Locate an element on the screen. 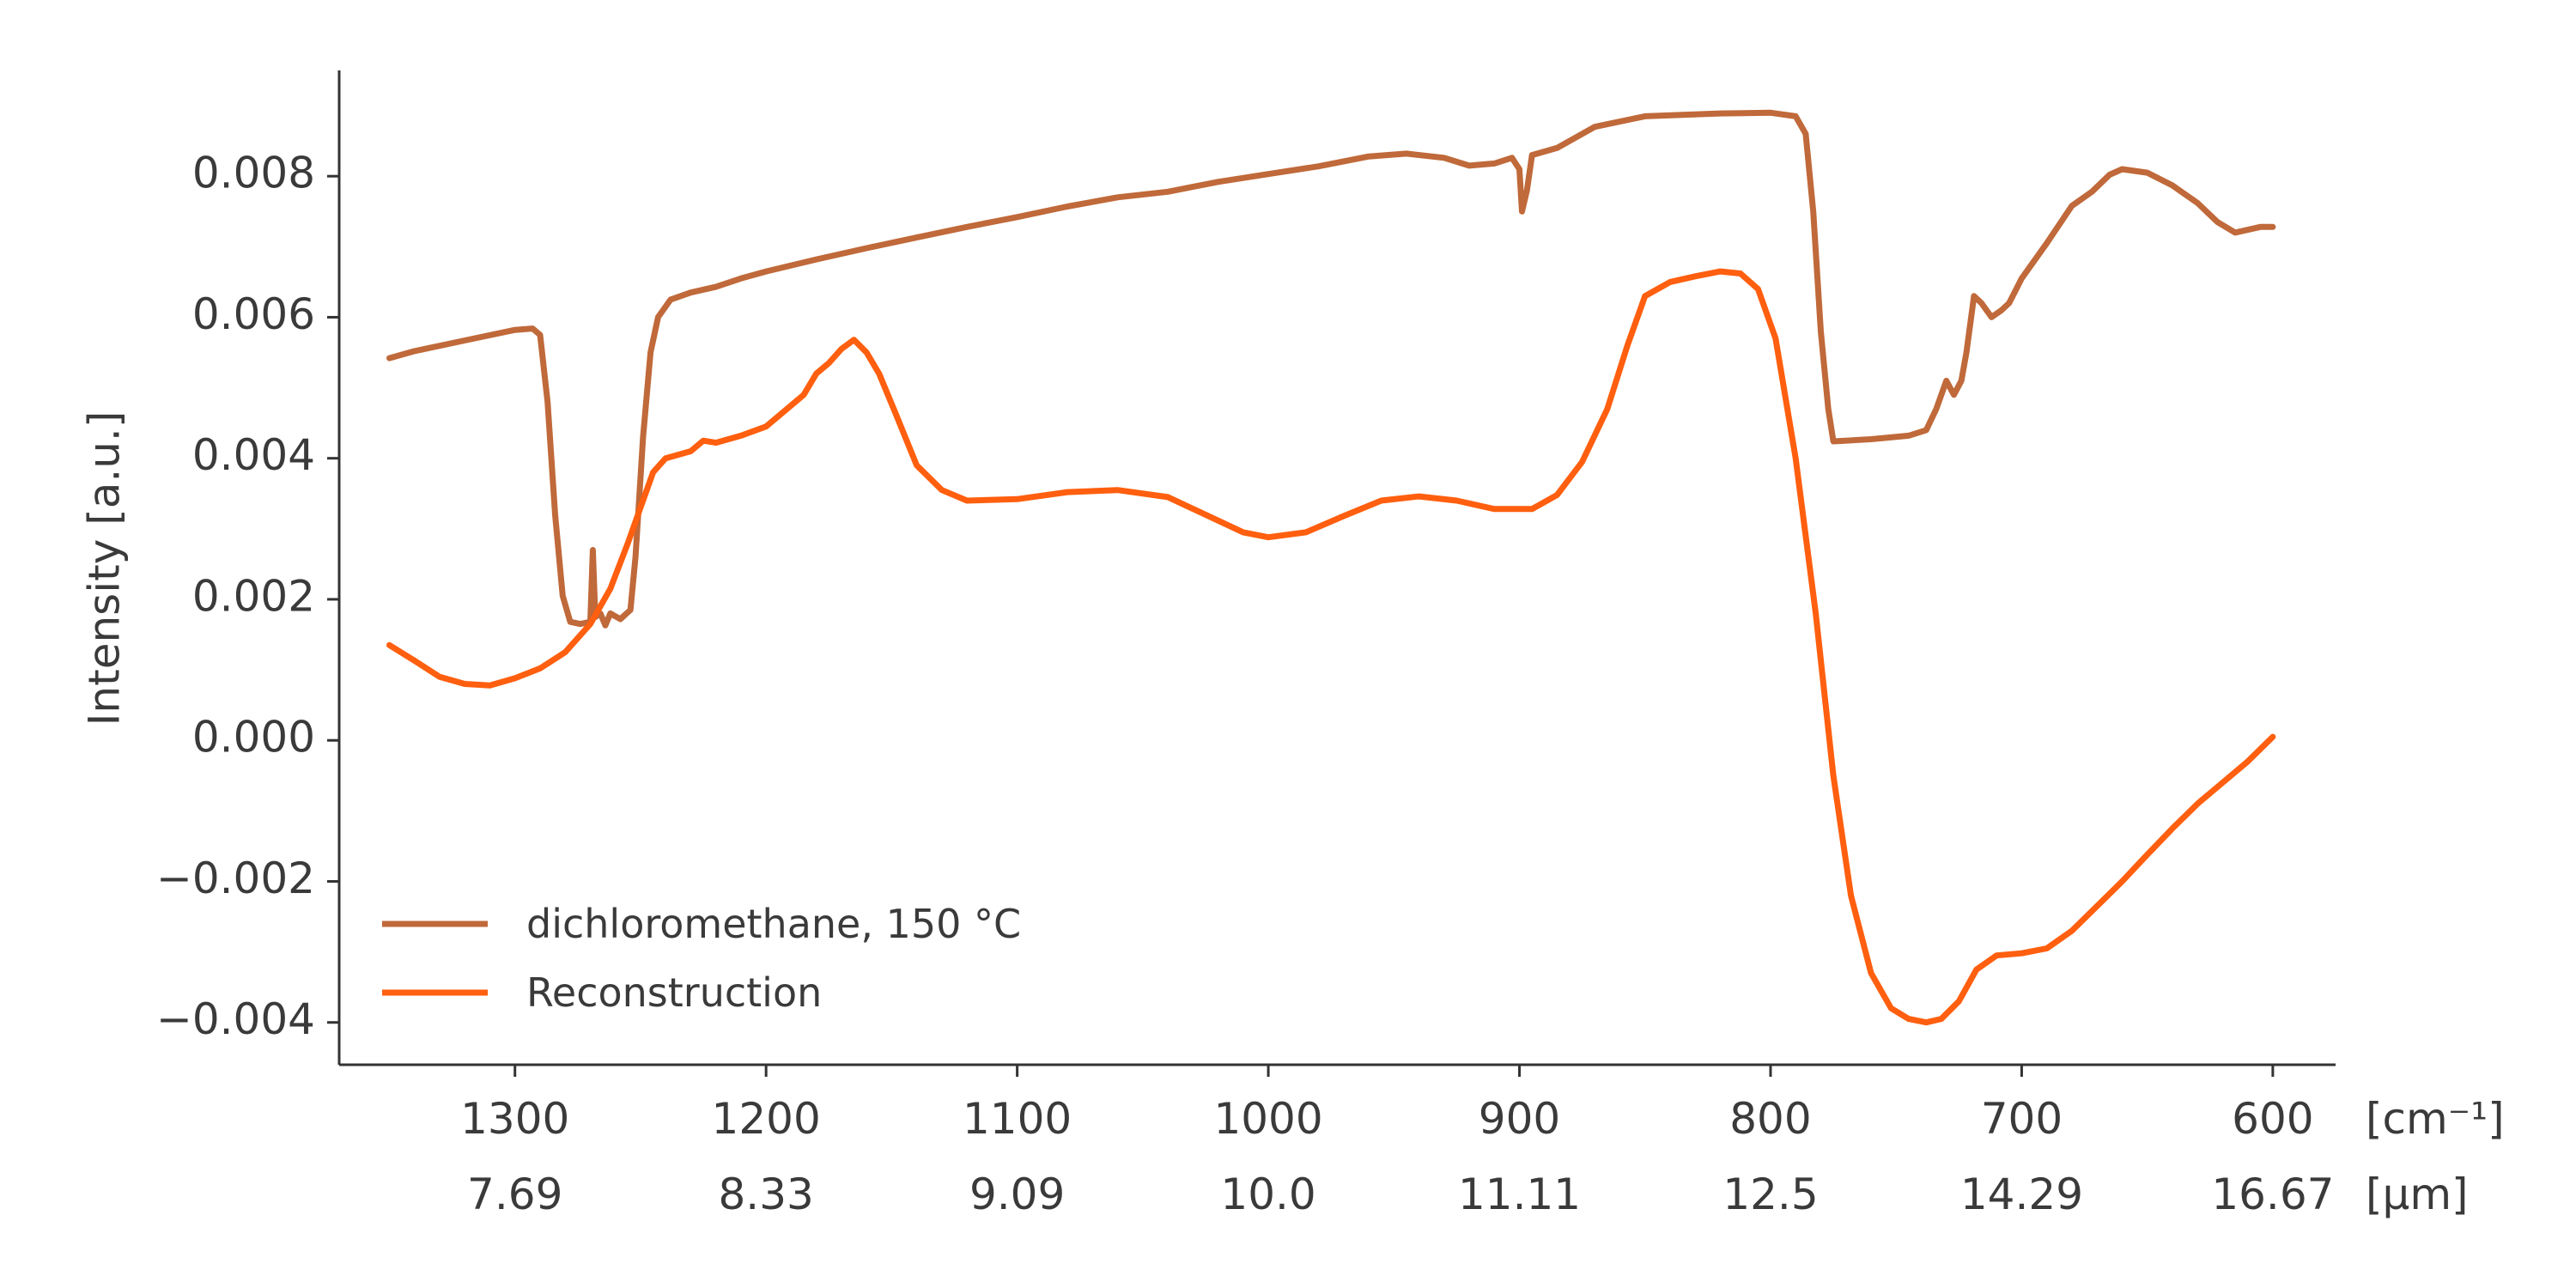  y-tick-label: −0.002 is located at coordinates (236, 878).